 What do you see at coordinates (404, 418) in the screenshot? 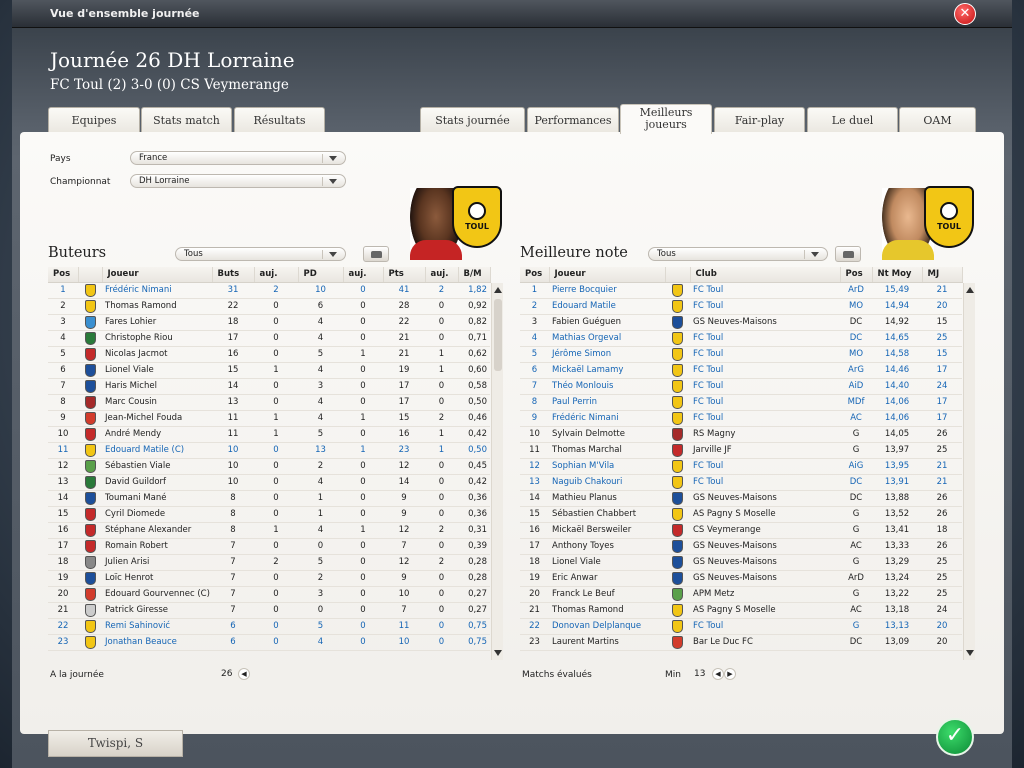
I see `stat-cell: 15` at bounding box center [404, 418].